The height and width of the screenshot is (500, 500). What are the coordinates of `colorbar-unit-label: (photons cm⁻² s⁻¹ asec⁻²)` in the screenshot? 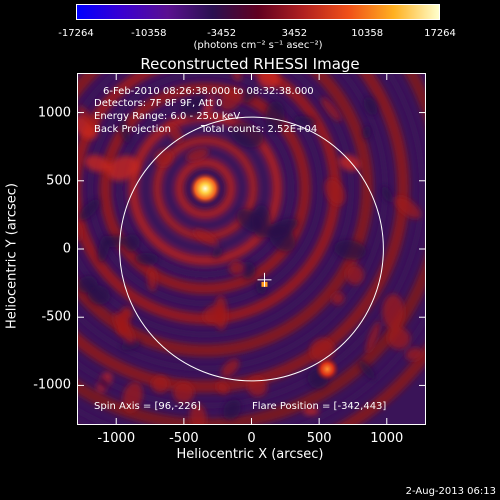 It's located at (258, 45).